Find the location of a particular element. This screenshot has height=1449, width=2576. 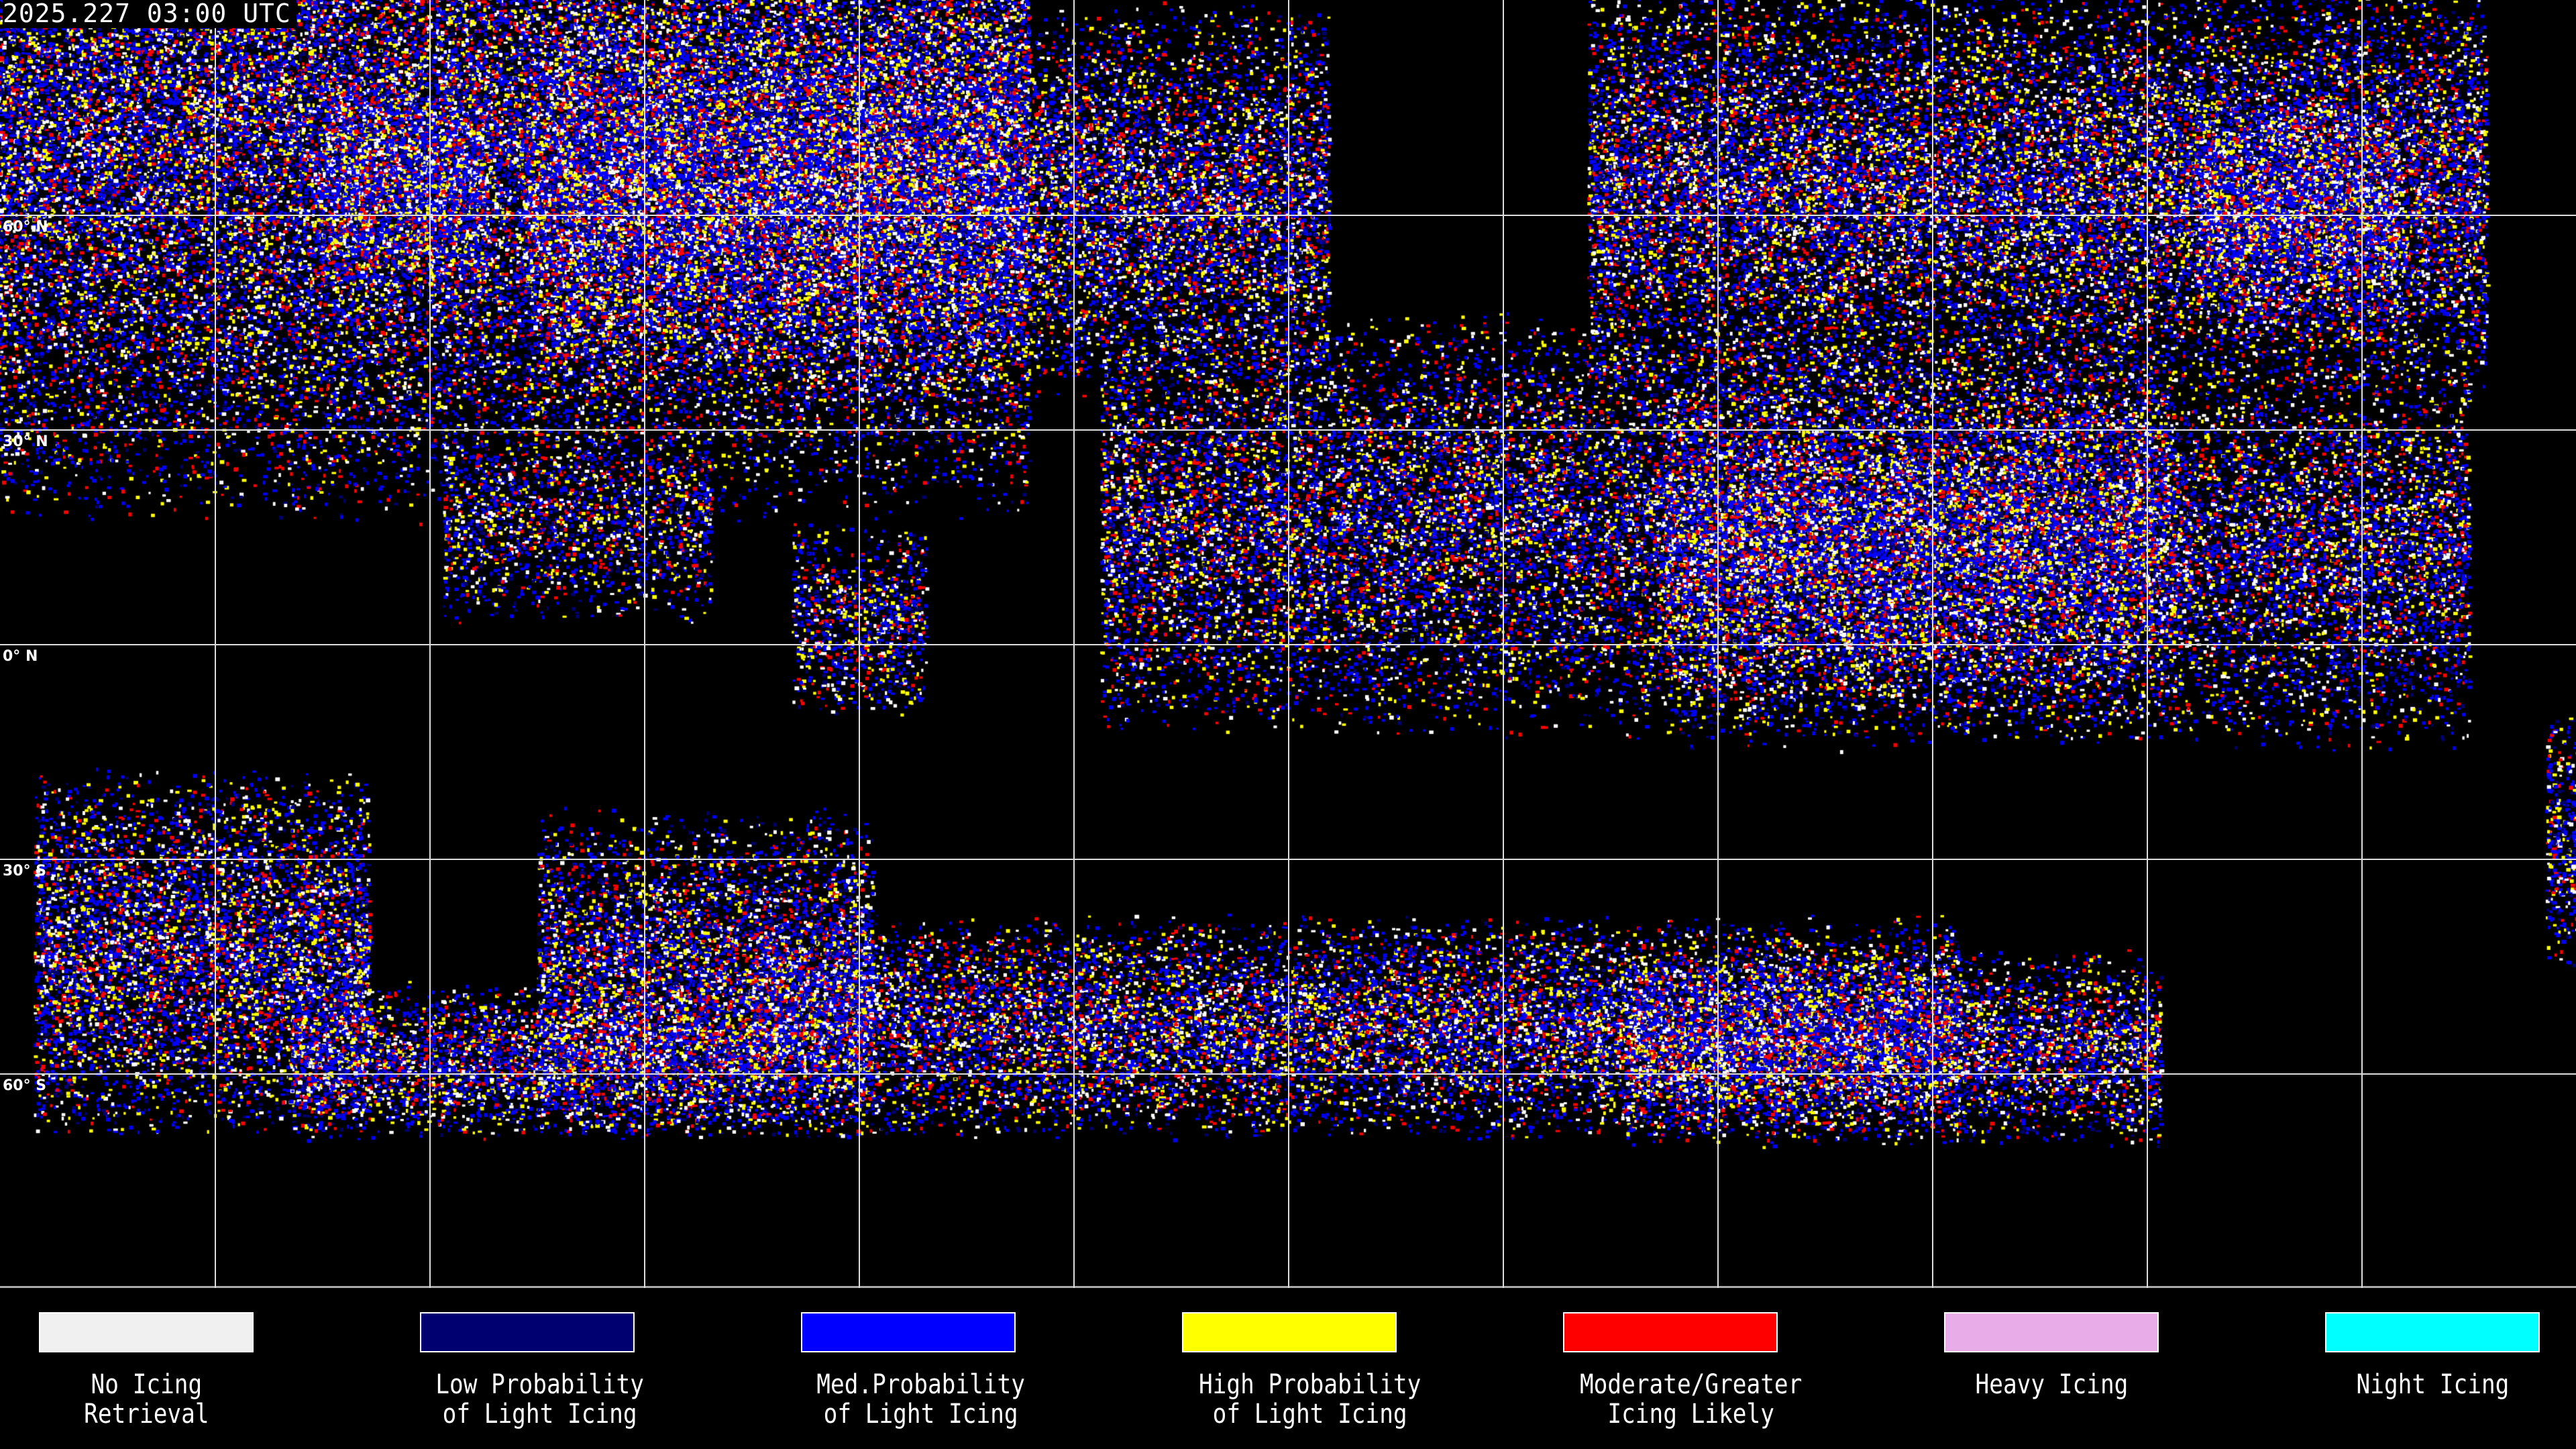

legend-item-no-icing: No Icing Retrieval is located at coordinates (146, 1370).